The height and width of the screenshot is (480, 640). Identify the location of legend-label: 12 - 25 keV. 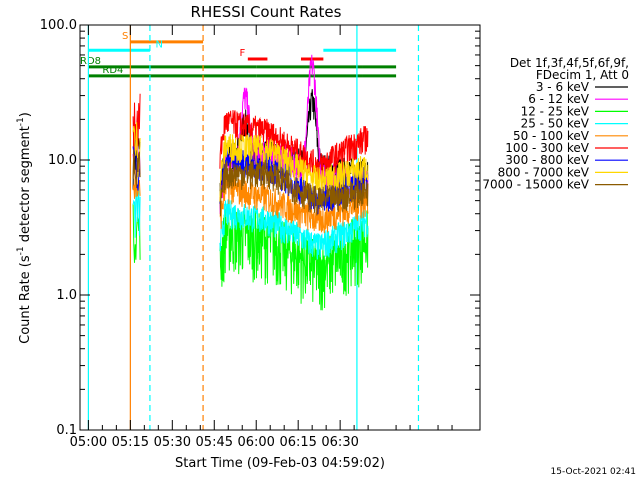
(555, 111).